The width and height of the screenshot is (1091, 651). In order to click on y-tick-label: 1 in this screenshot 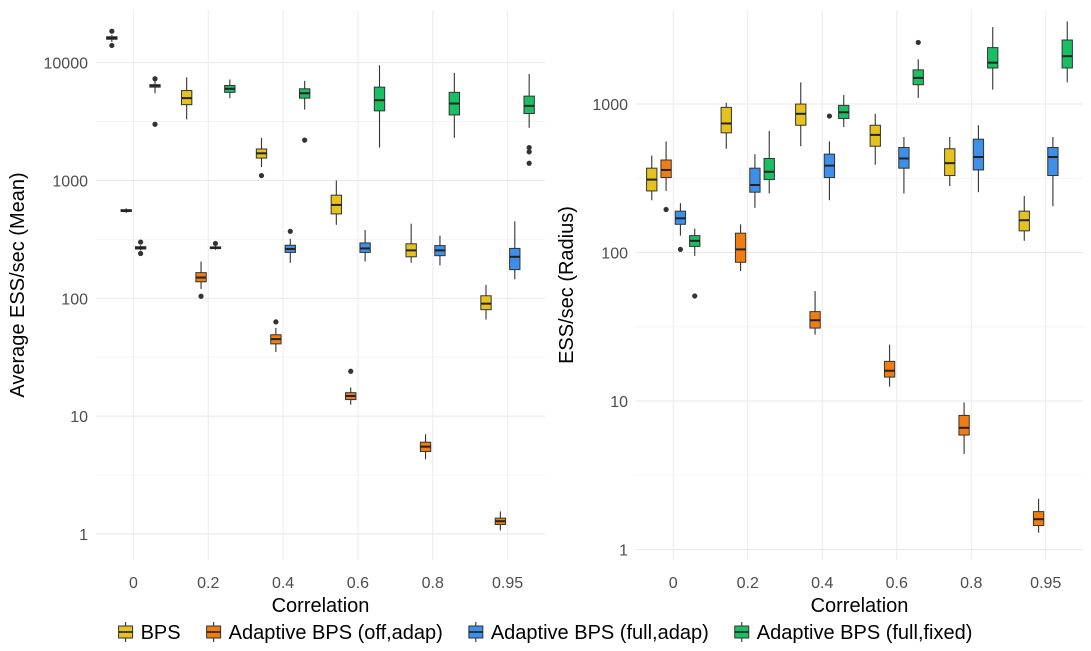, I will do `click(623, 551)`.